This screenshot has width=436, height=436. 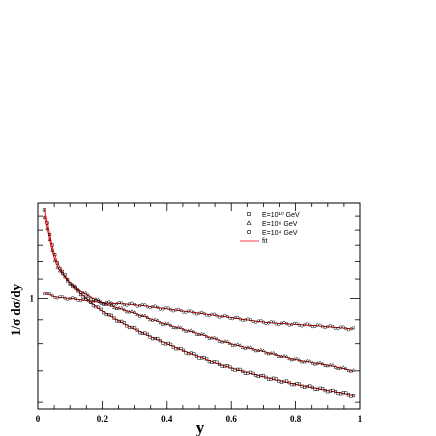 I want to click on y-tick-label: 1, so click(x=32, y=298).